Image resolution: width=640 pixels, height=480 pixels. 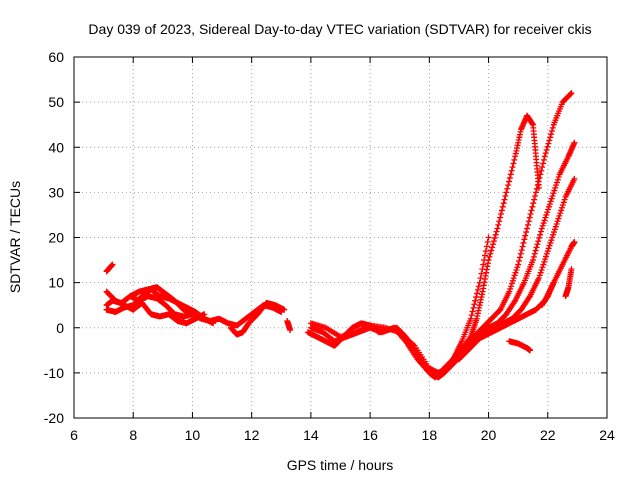 What do you see at coordinates (54, 373) in the screenshot?
I see `y-tick-label: -10` at bounding box center [54, 373].